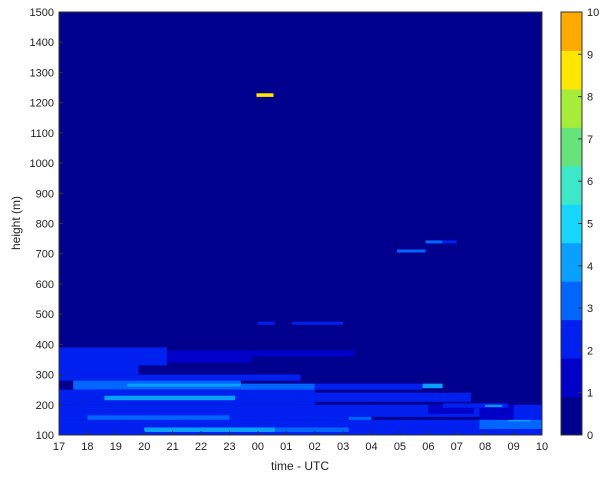 Image resolution: width=600 pixels, height=477 pixels. Describe the element at coordinates (45, 255) in the screenshot. I see `y-tick-label: 700` at that location.